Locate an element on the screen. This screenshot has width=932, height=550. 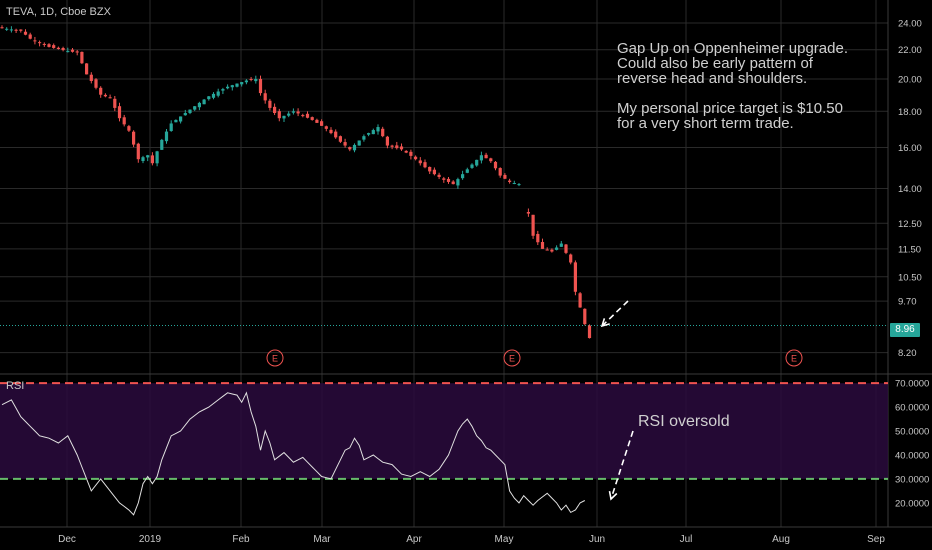
x-tick-label: Feb is located at coordinates (241, 539).